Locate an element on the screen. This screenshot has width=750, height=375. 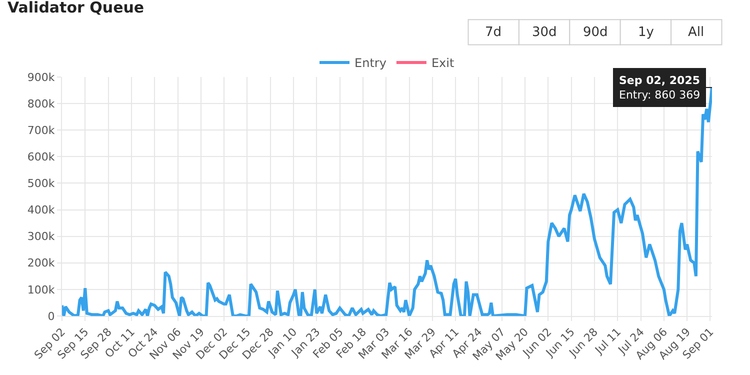
y-tick-label: 100k is located at coordinates (41, 289).